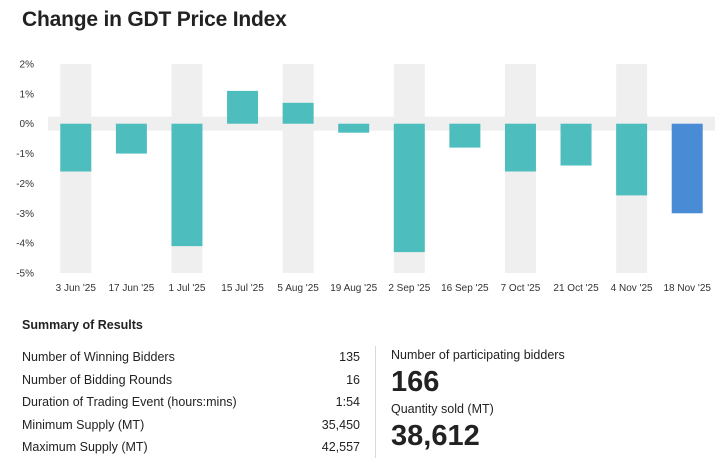 This screenshot has width=728, height=476. Describe the element at coordinates (347, 402) in the screenshot. I see `stat-value: 1:54` at that location.